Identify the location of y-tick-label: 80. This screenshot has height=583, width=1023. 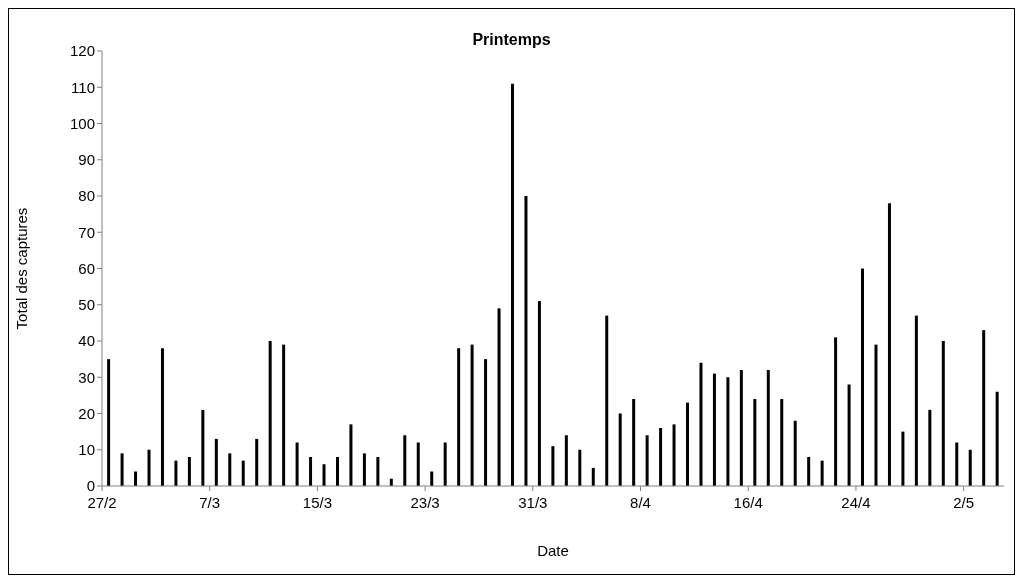
(86, 196).